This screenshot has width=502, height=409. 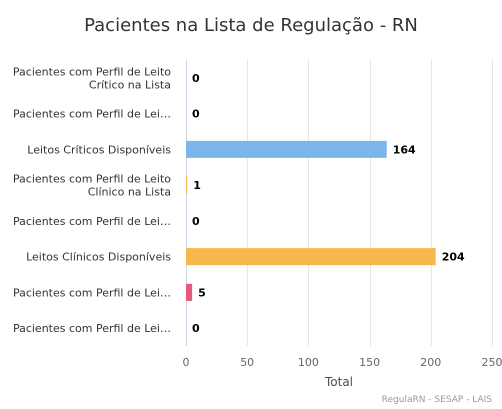 I want to click on category-label: Leitos Clínicos Disponíveis, so click(x=98, y=257).